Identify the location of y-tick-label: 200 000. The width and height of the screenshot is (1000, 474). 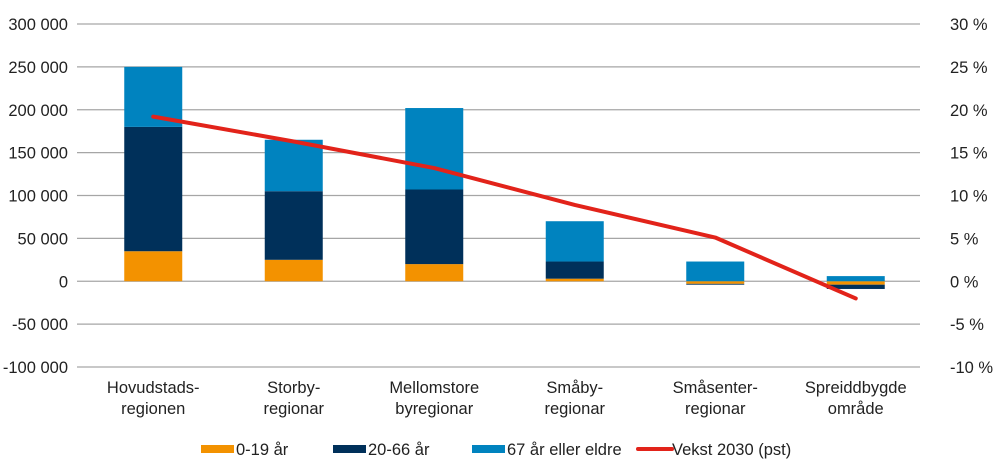
(38, 111).